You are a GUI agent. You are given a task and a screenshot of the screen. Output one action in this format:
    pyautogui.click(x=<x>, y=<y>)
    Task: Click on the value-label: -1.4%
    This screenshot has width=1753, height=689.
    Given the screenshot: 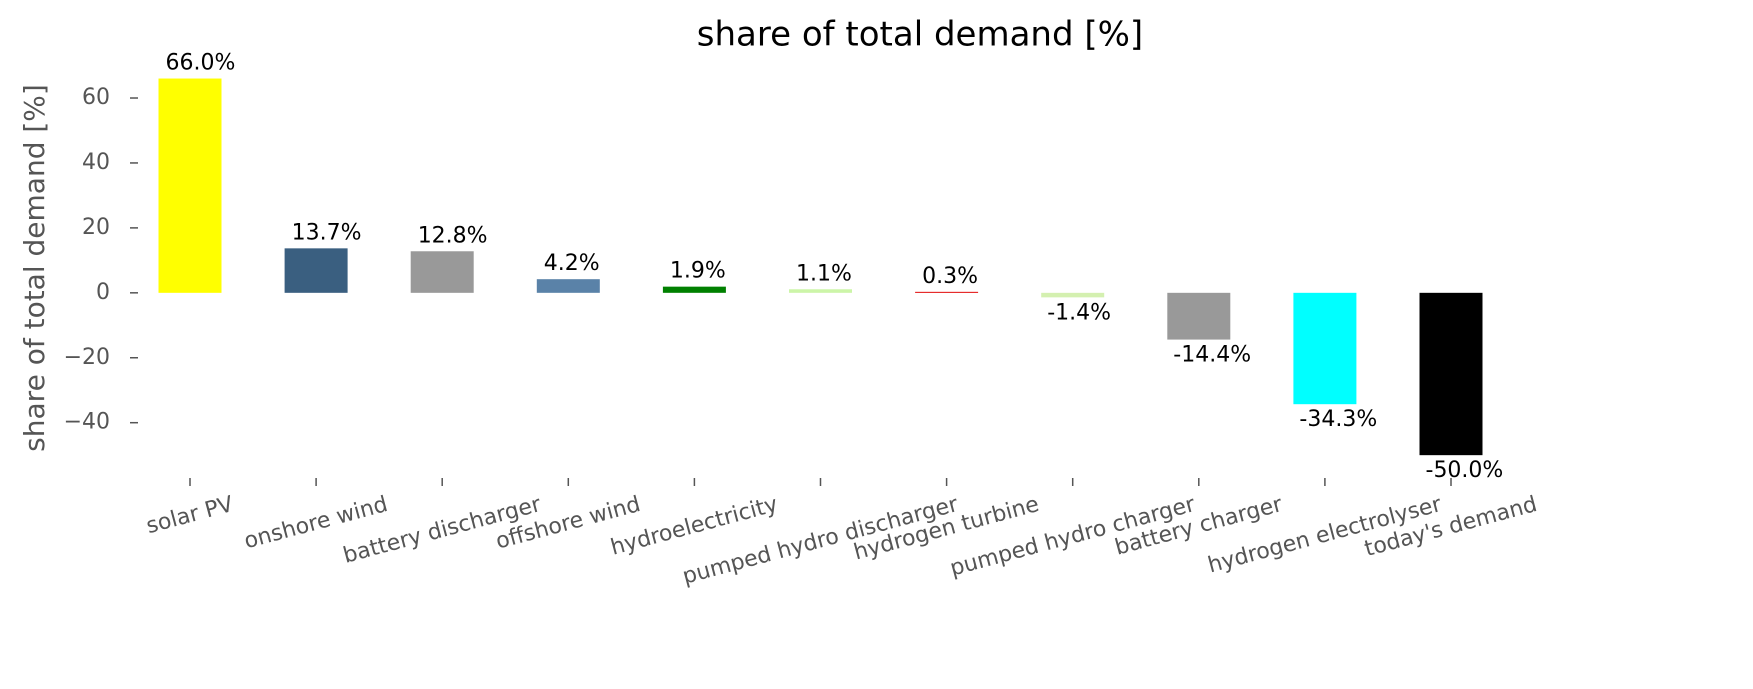 What is the action you would take?
    pyautogui.click(x=1079, y=312)
    